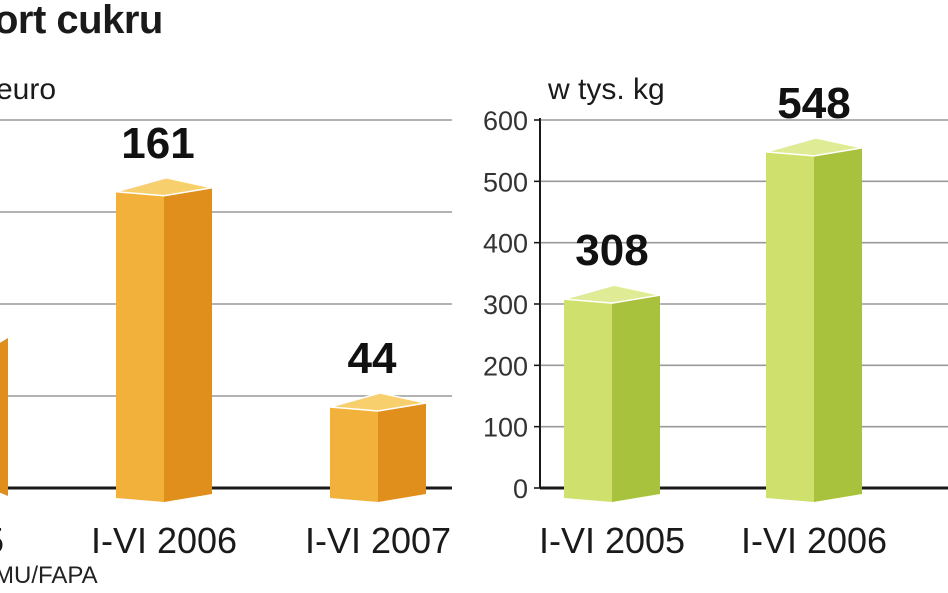 The image size is (948, 593). What do you see at coordinates (813, 103) in the screenshot?
I see `right-bar-label-1: 548` at bounding box center [813, 103].